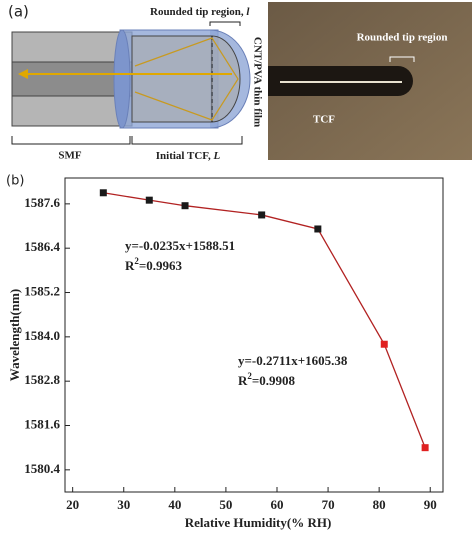 The image size is (474, 539). I want to click on tip-label: Rounded tip region, l, so click(200, 12).